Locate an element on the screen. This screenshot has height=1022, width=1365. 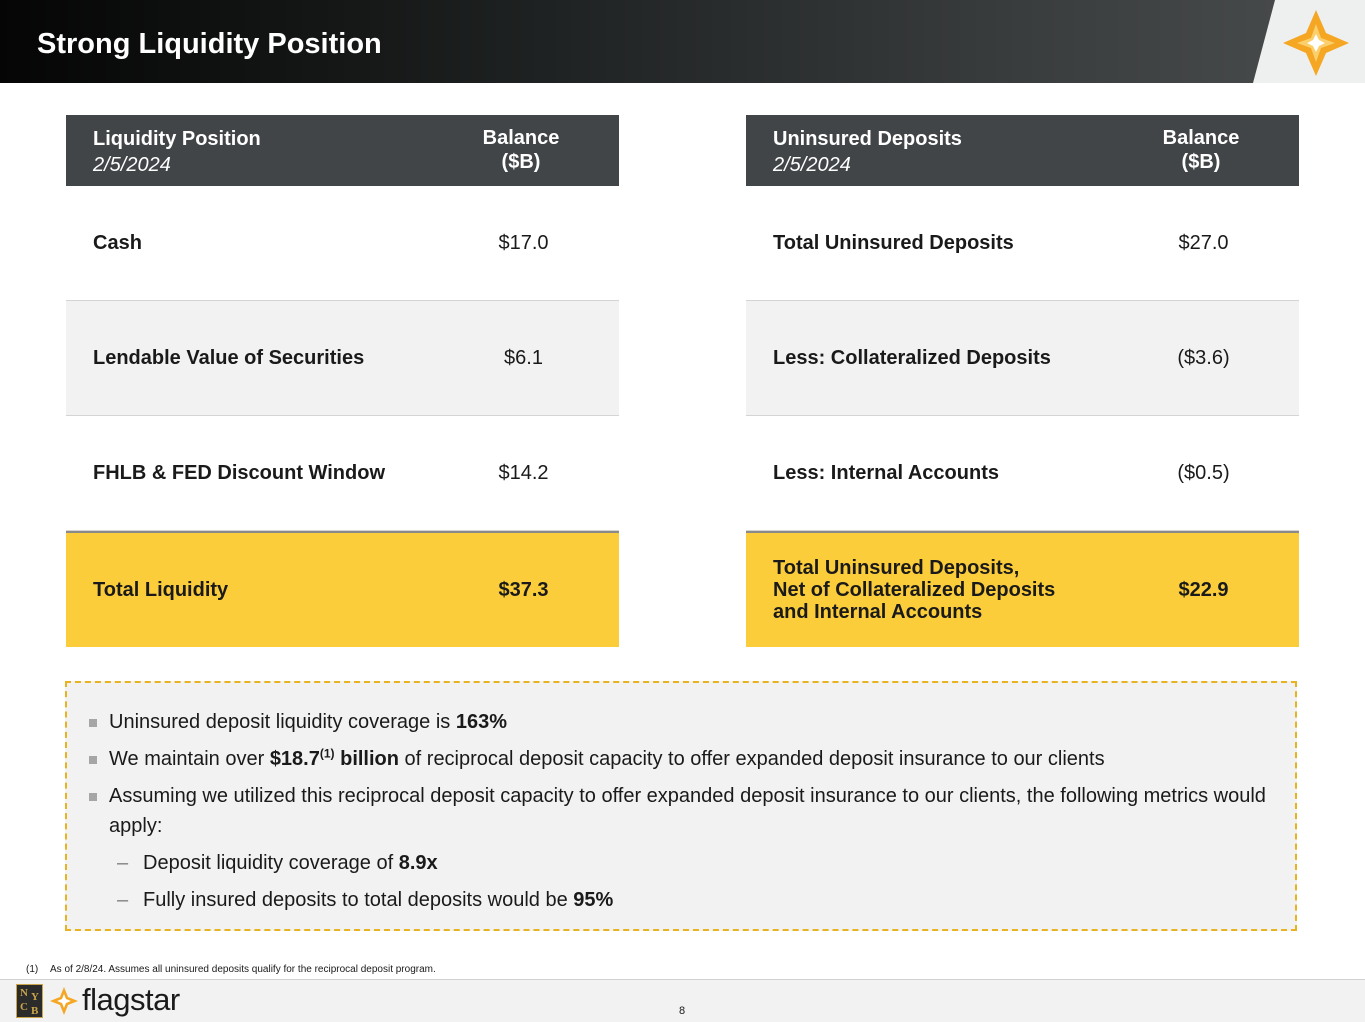
liquidity-header-balance: Balance ($B) is located at coordinates (521, 150).